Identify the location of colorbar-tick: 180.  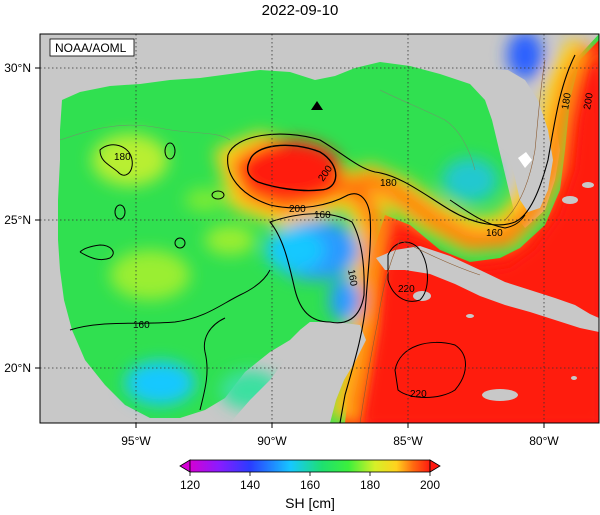
(370, 485).